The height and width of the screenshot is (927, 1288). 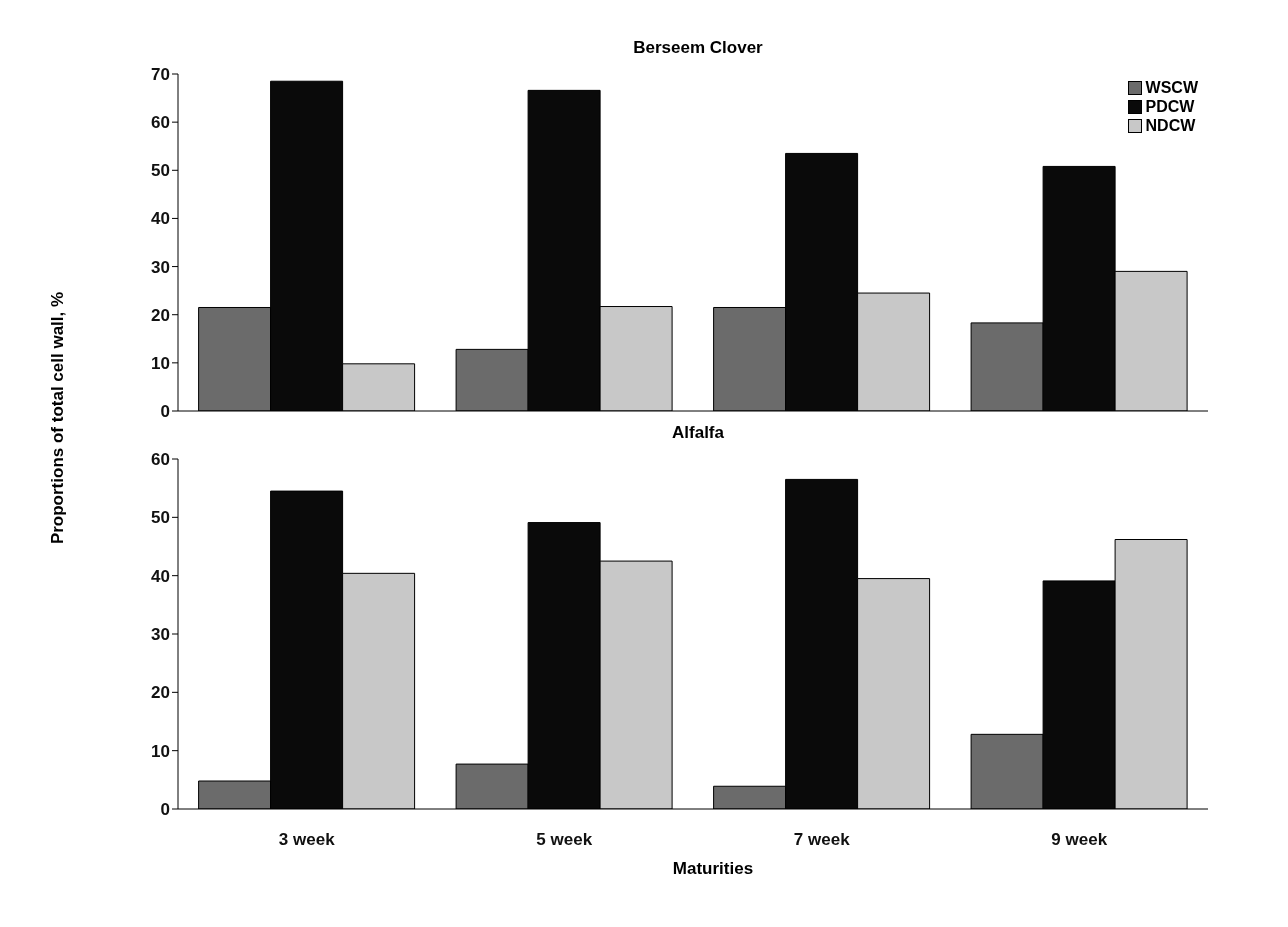 What do you see at coordinates (698, 432) in the screenshot?
I see `chart-title: Alfalfa` at bounding box center [698, 432].